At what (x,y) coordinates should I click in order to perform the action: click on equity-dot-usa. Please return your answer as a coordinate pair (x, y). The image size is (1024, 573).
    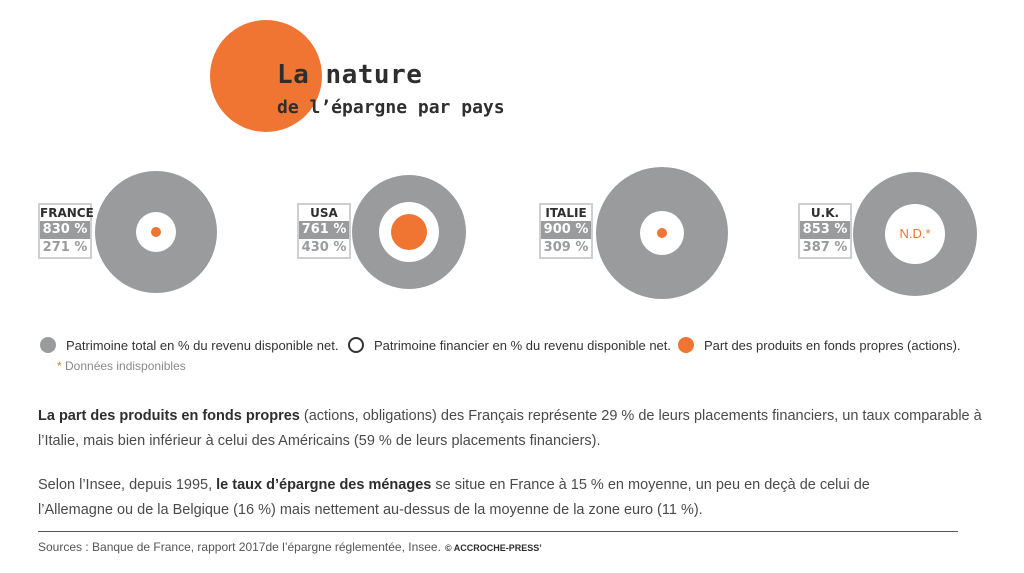
    Looking at the image, I should click on (409, 232).